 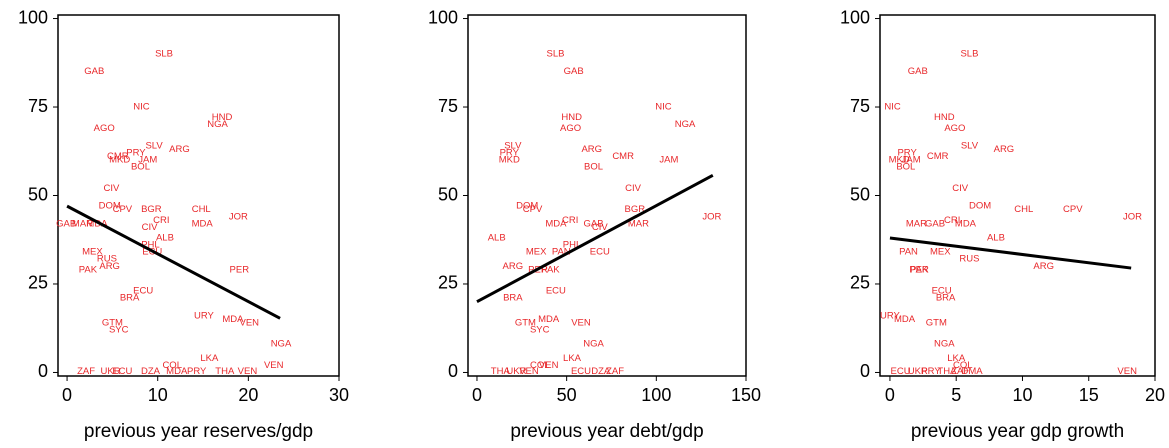 I want to click on point-label: SYC, so click(x=540, y=330).